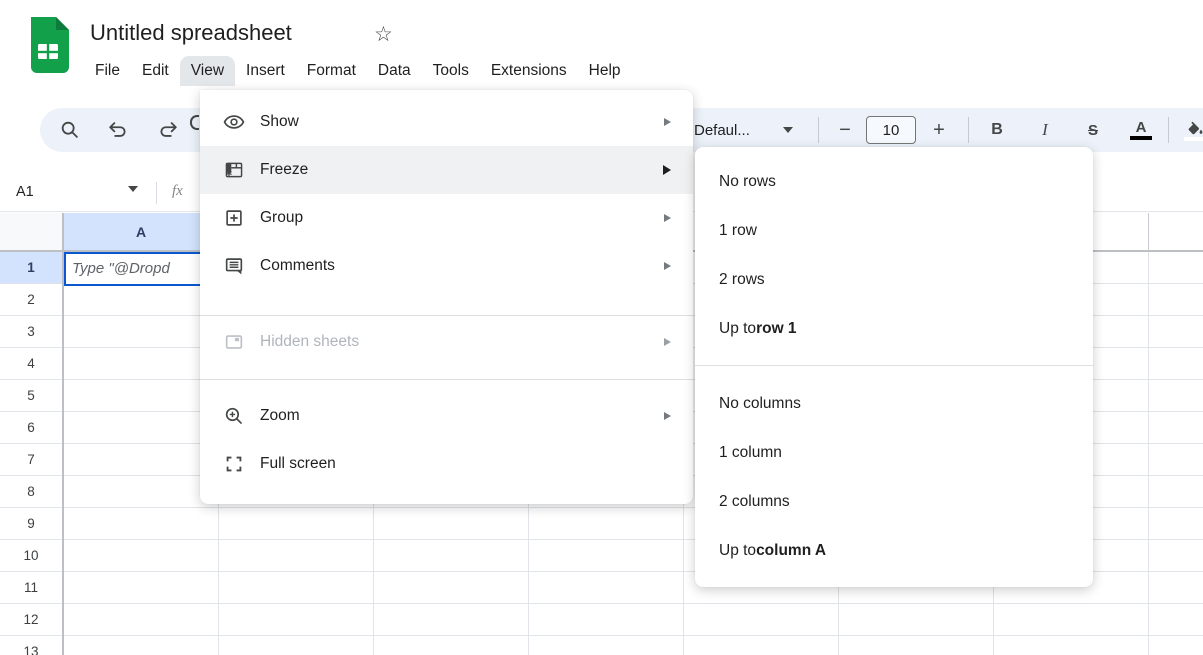 This screenshot has height=655, width=1203. Describe the element at coordinates (1045, 129) in the screenshot. I see `italic-button: I` at that location.